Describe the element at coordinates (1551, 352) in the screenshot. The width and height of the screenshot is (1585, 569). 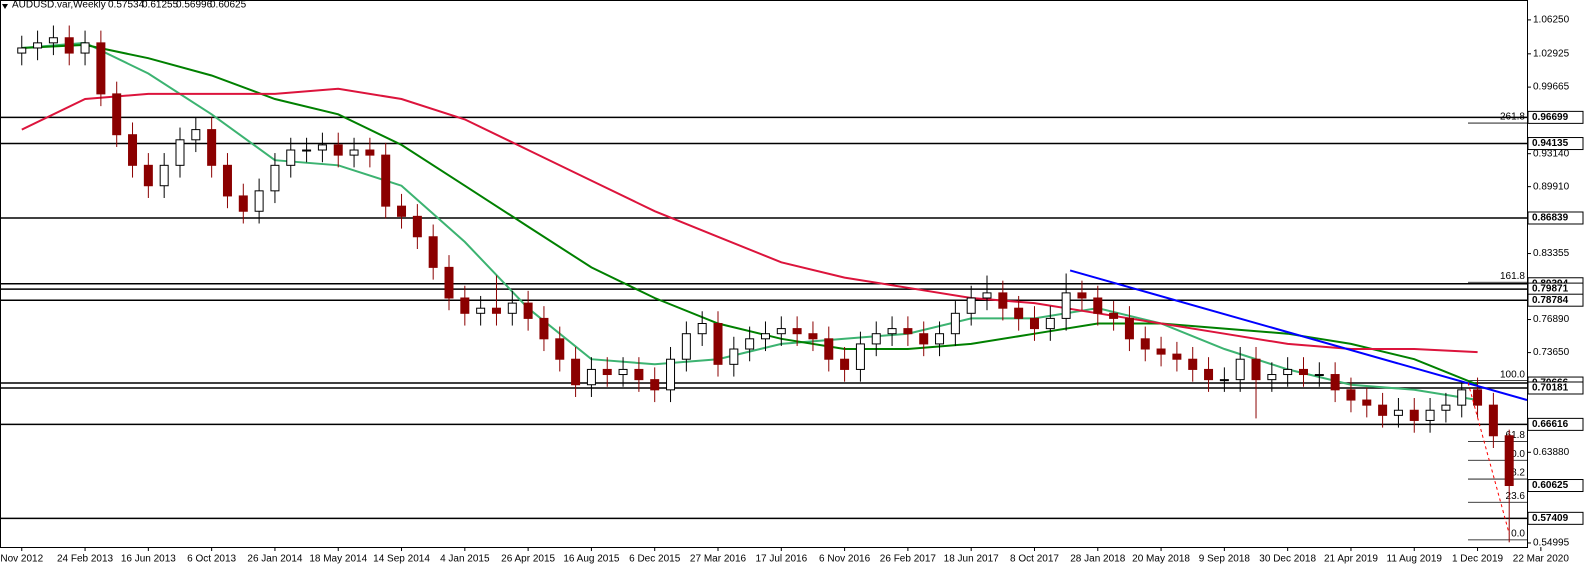
I see `y-tick-label: 0.73650` at that location.